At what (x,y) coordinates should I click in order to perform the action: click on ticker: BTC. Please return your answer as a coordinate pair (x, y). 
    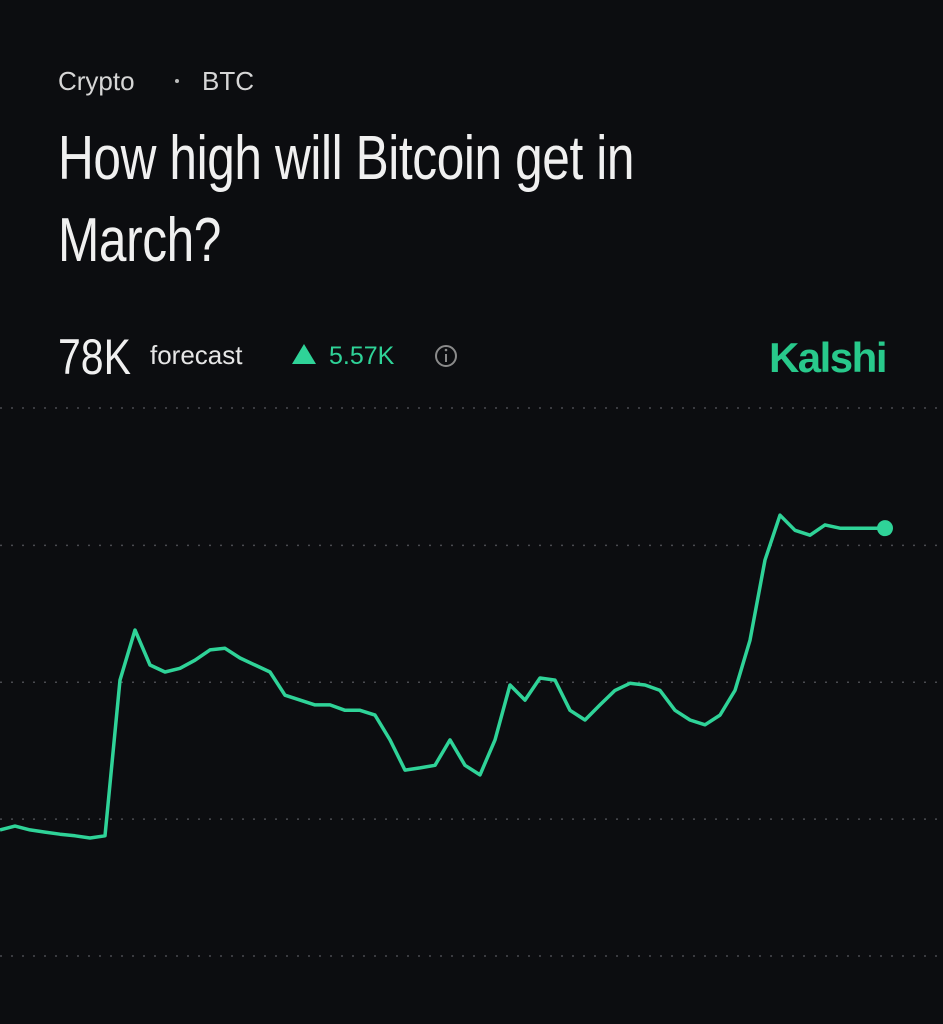
    Looking at the image, I should click on (228, 81).